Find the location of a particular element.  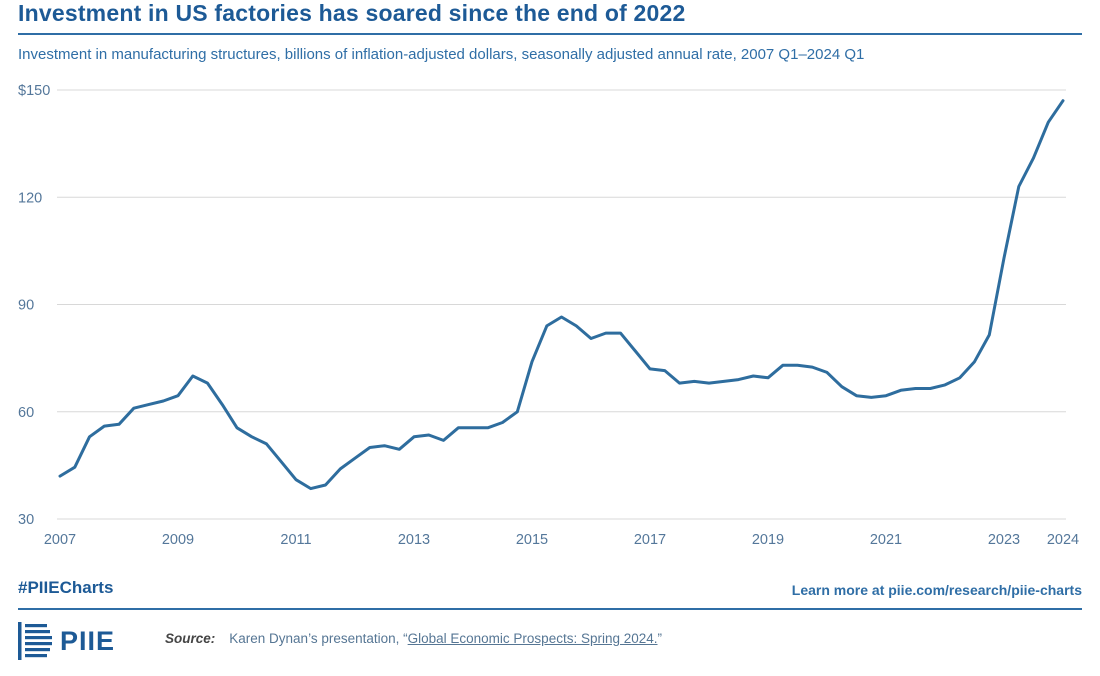

x-axis-tick-label: 2011 is located at coordinates (295, 540).